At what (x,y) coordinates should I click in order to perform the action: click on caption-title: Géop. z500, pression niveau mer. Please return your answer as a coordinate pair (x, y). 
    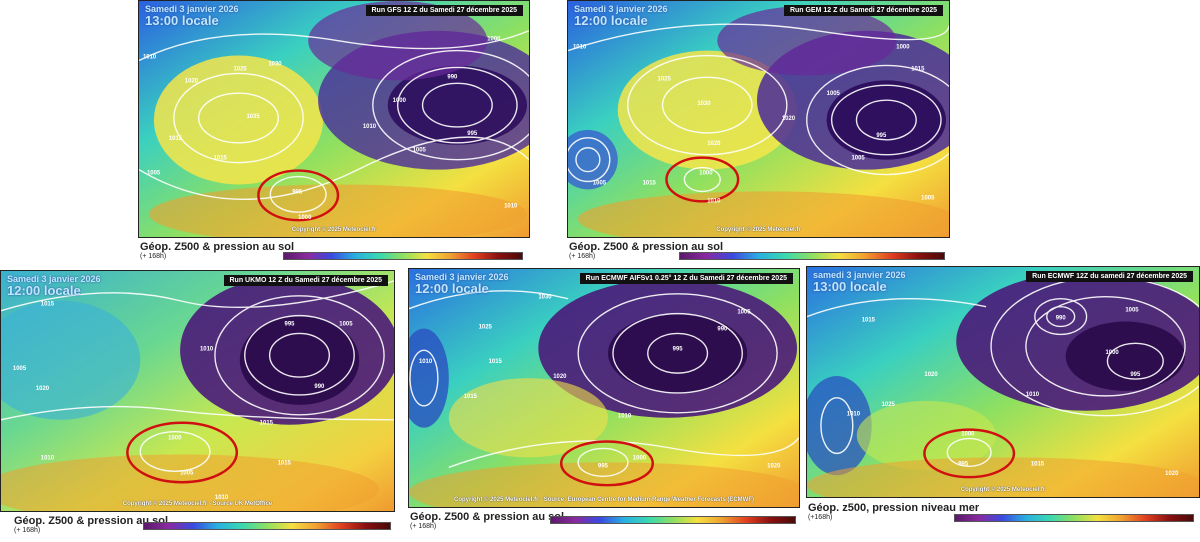
    Looking at the image, I should click on (894, 508).